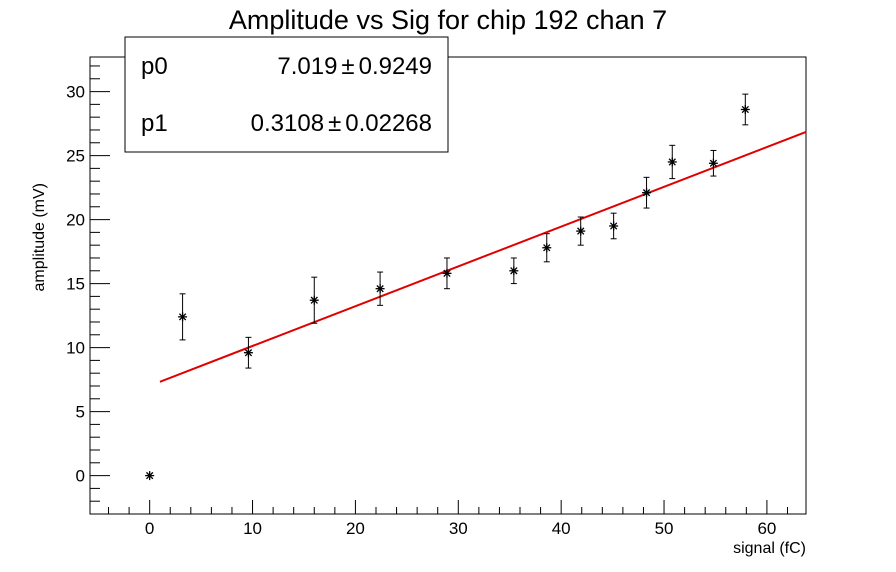  I want to click on fit-stats-box: p0 7.019 ±0.9249 p1 0.3108 ±0.02268, so click(286, 94).